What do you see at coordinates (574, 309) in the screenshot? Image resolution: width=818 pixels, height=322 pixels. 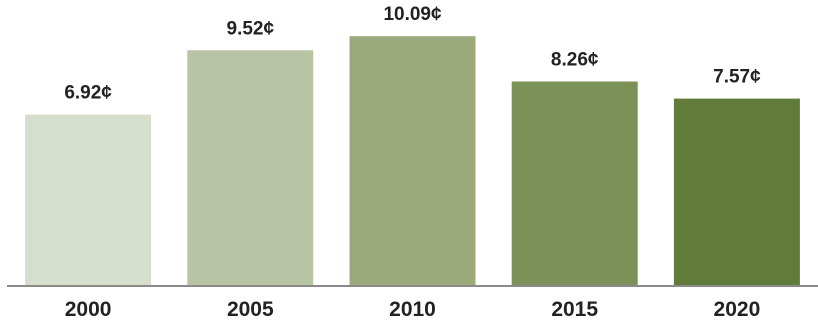 I see `x-tick-label-2015: 2015` at bounding box center [574, 309].